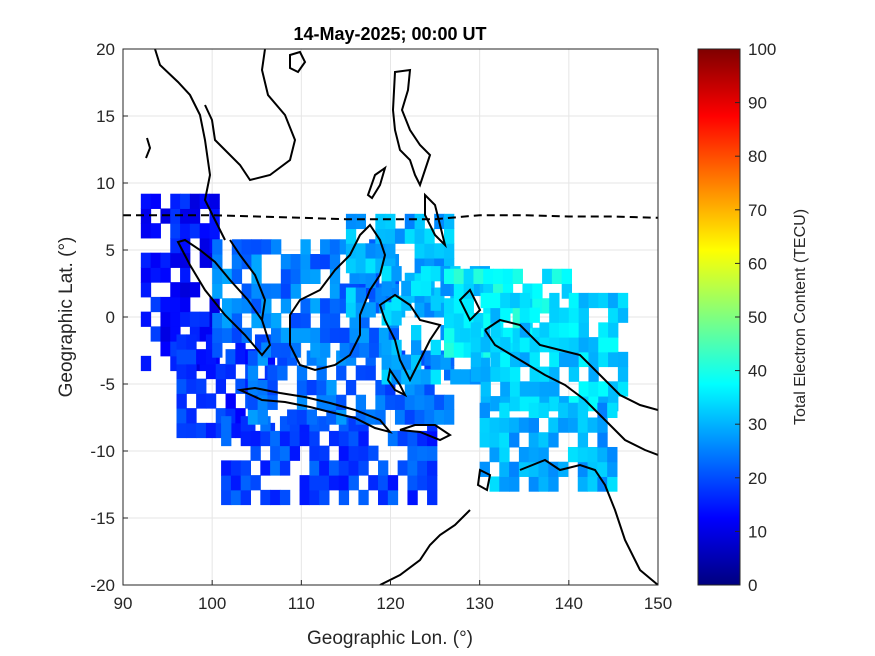 The image size is (875, 656). What do you see at coordinates (105, 183) in the screenshot?
I see `y-tick-label: 10` at bounding box center [105, 183].